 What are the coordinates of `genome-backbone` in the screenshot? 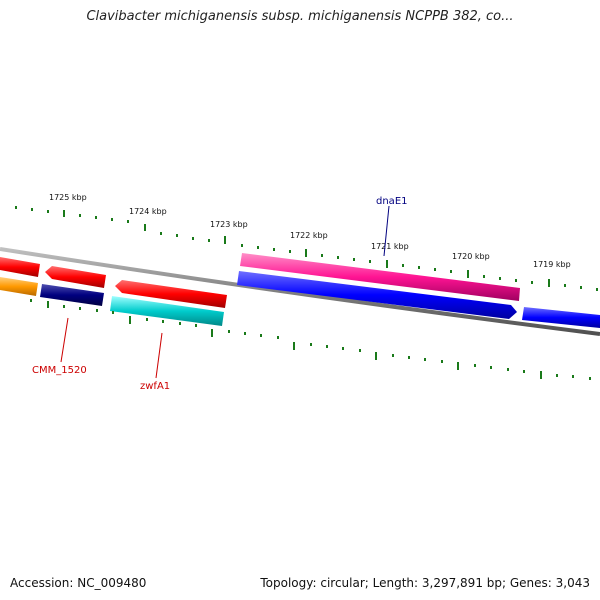 It's located at (300, 291).